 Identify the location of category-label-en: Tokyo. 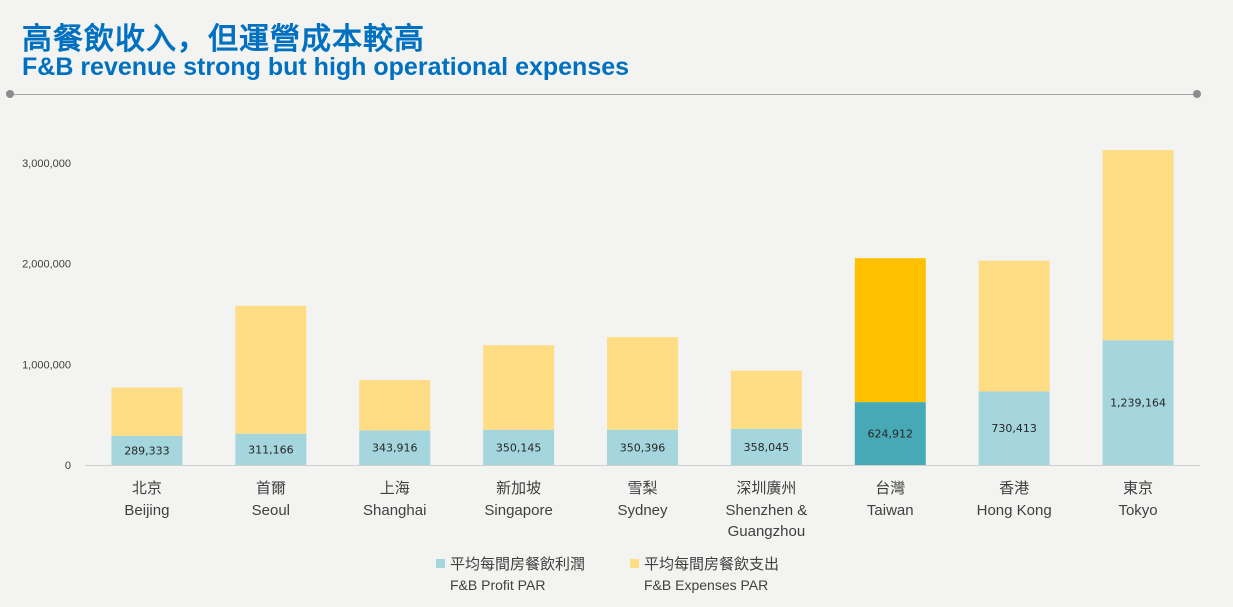
(1137, 510).